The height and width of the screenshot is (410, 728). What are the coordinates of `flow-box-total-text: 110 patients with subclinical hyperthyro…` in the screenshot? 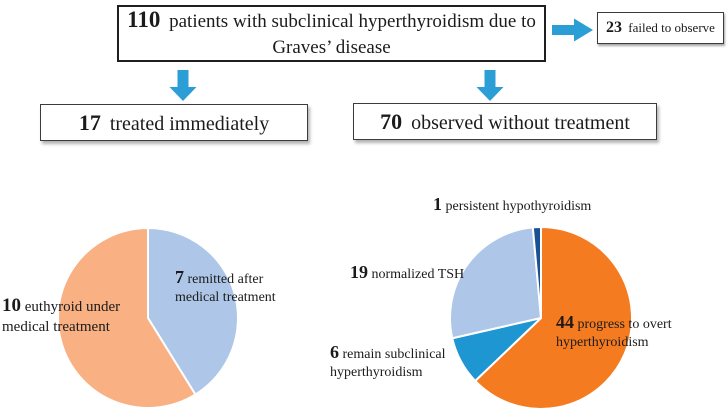 It's located at (331, 34).